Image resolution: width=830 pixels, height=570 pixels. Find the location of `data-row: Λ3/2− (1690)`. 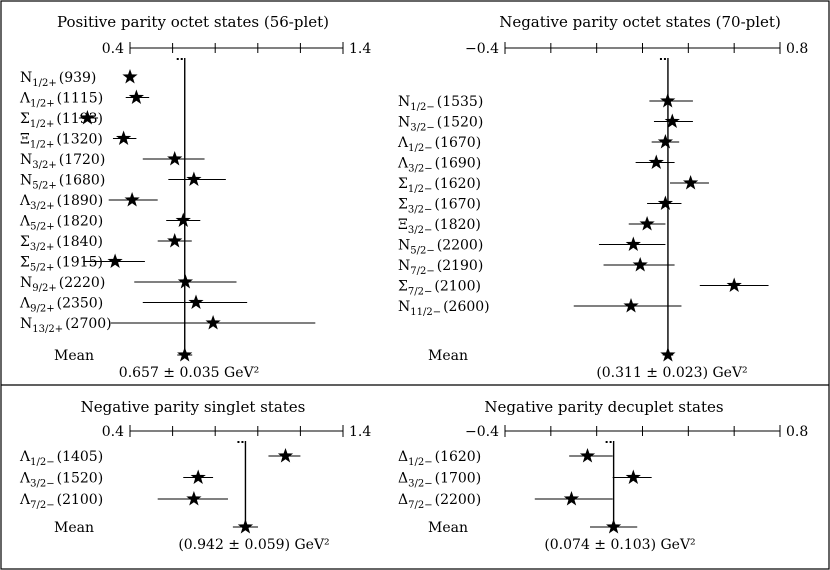

data-row: Λ3/2− (1690) is located at coordinates (536, 164).